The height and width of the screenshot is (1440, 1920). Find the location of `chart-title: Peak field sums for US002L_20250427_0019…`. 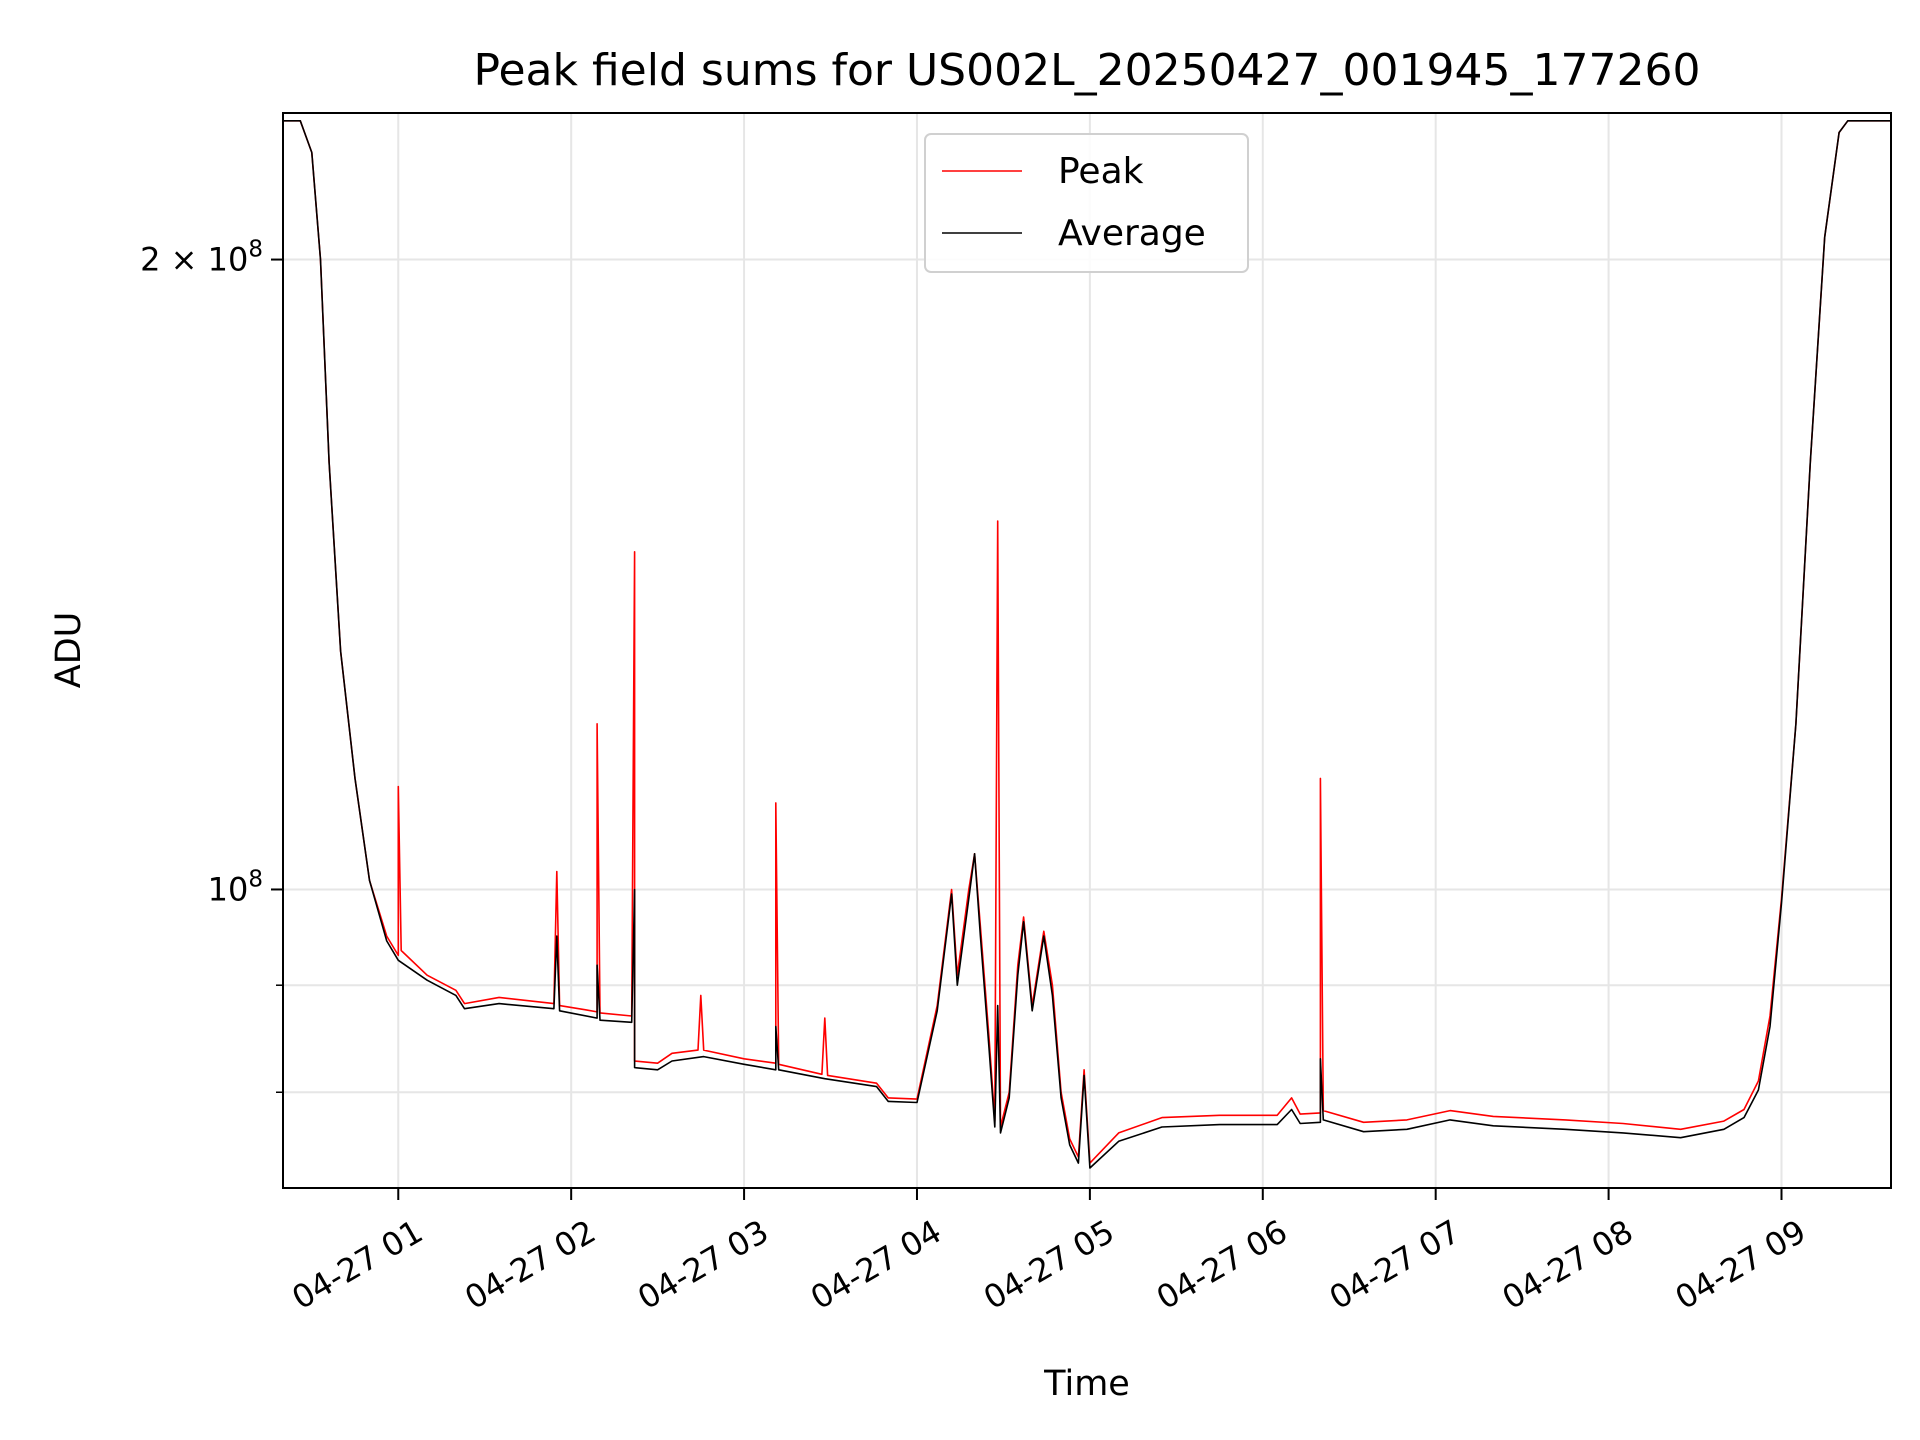

chart-title: Peak field sums for US002L_20250427_0019… is located at coordinates (1087, 70).